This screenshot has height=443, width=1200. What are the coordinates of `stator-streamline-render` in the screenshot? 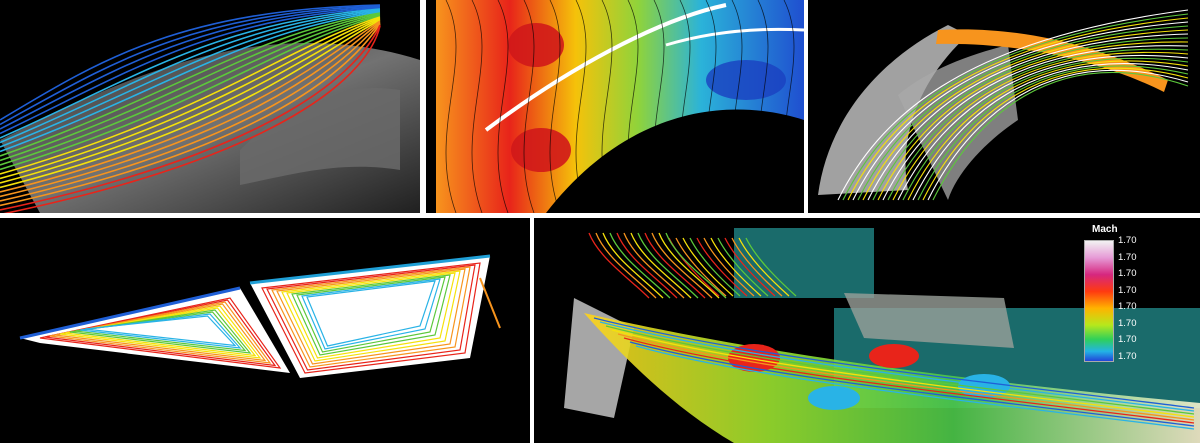 It's located at (1003, 105).